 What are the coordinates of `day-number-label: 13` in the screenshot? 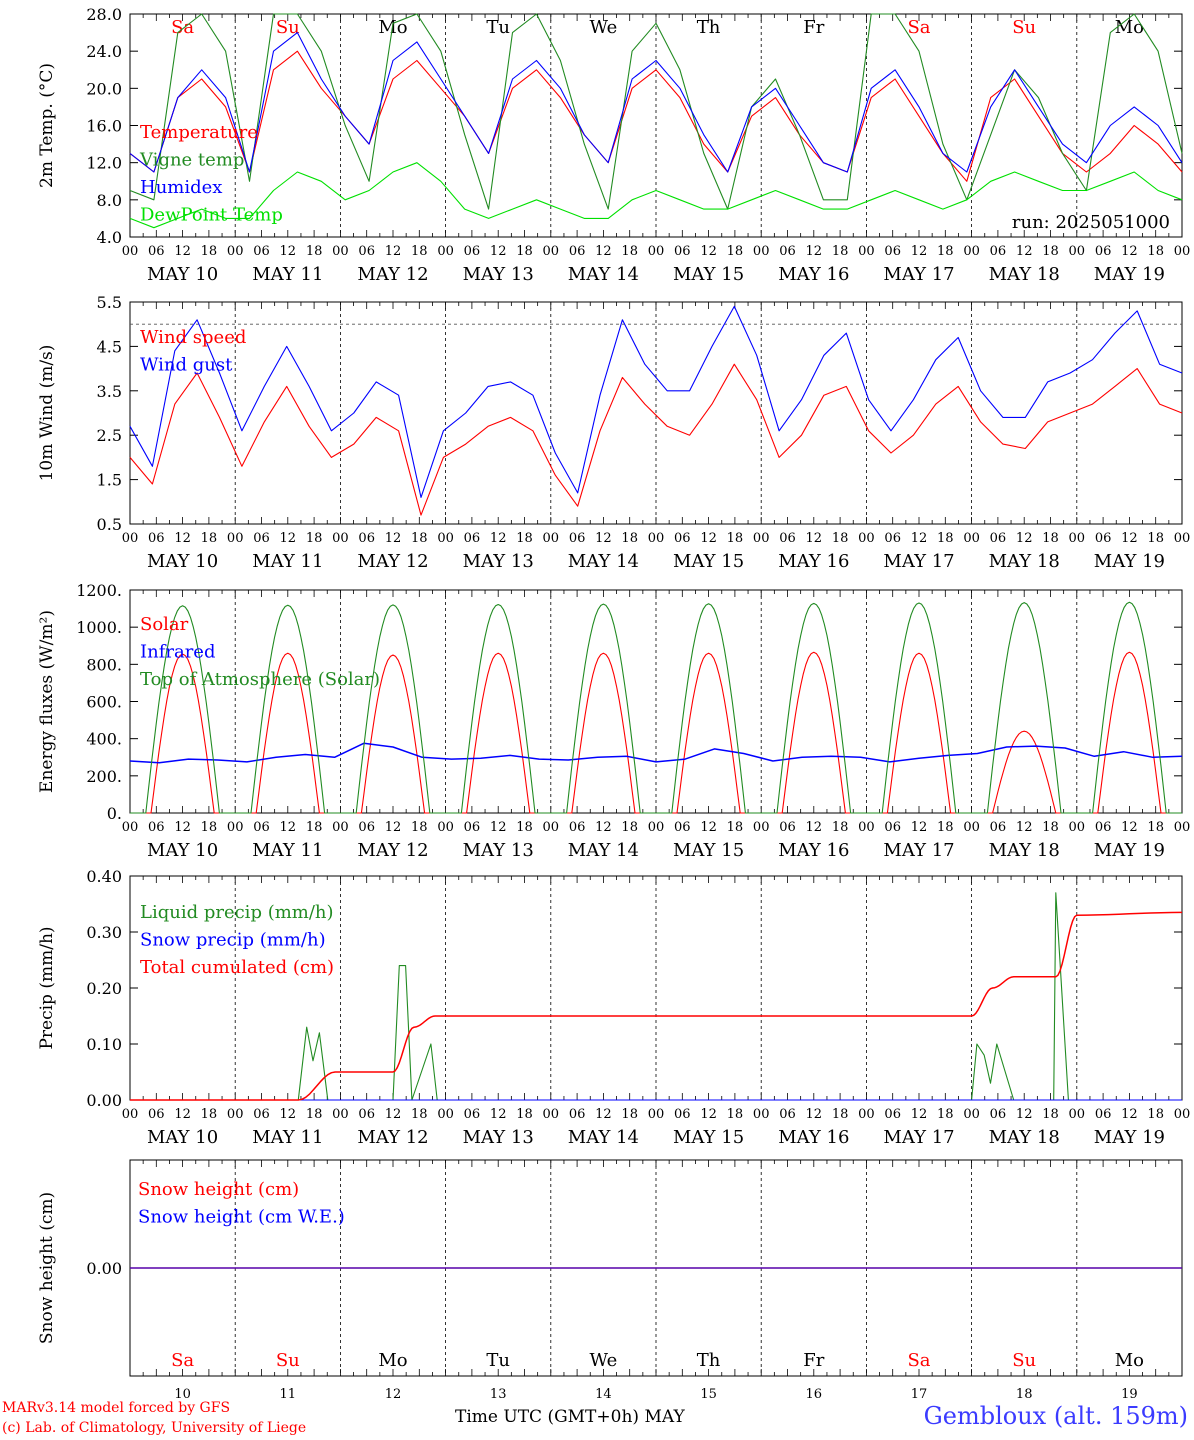 It's located at (498, 1394).